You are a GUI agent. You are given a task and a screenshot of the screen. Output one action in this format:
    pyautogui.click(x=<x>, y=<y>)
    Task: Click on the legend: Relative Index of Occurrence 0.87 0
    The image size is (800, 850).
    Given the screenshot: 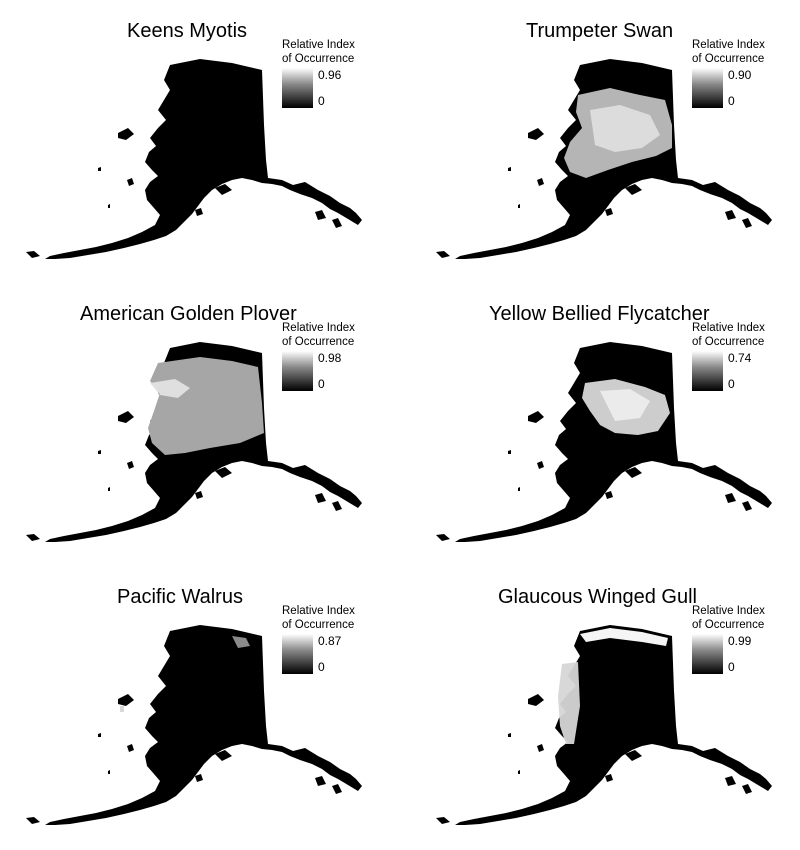 What is the action you would take?
    pyautogui.click(x=337, y=639)
    